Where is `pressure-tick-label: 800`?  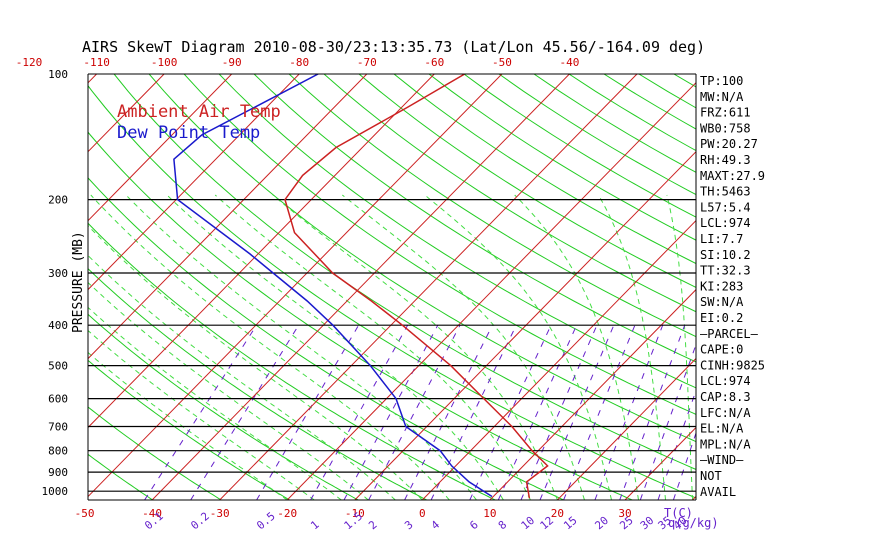 pressure-tick-label: 800 is located at coordinates (58, 451).